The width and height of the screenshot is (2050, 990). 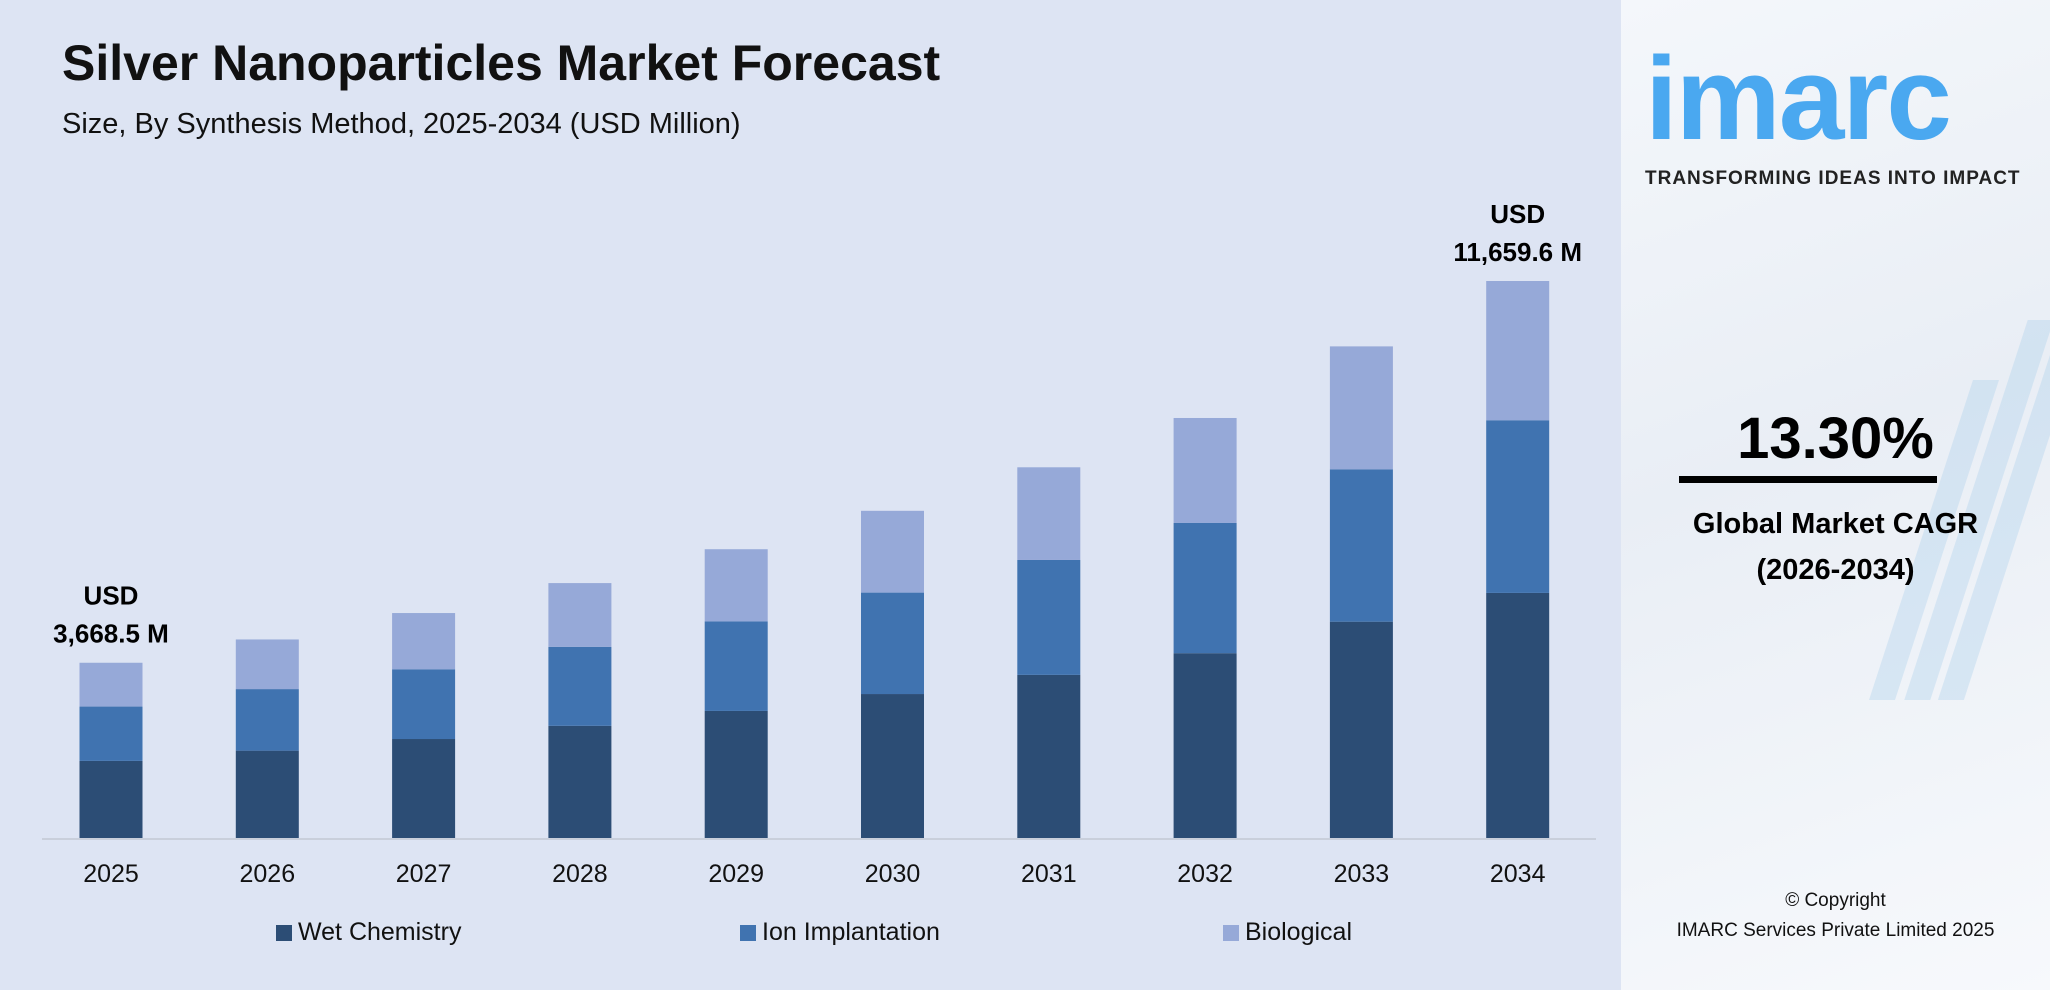 What do you see at coordinates (1833, 178) in the screenshot?
I see `logo-tagline: TRANSFORMING IDEAS INTO IMPACT` at bounding box center [1833, 178].